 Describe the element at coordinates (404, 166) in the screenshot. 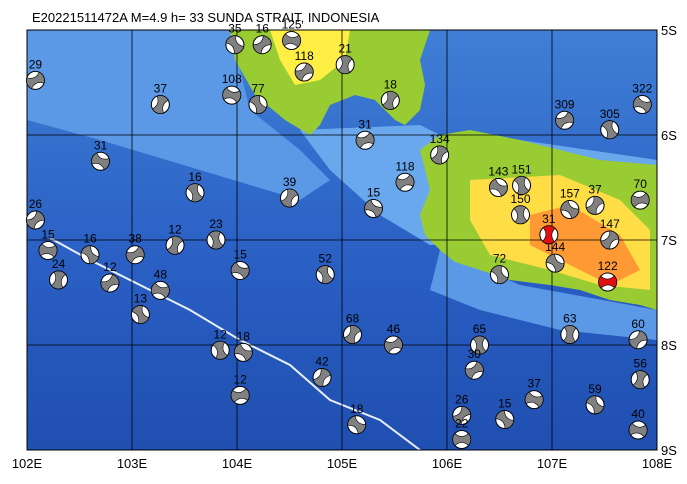

I see `depth-label: 118` at that location.